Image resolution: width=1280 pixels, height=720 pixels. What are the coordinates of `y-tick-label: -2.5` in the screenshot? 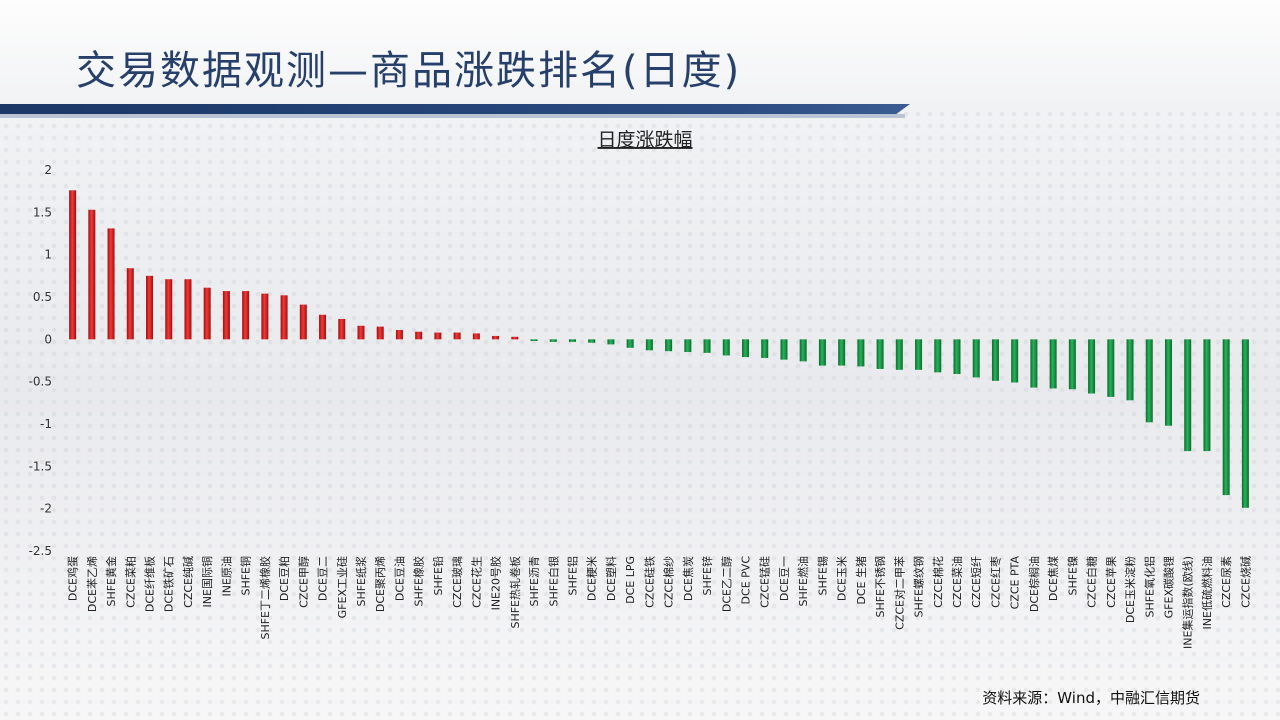 It's located at (40, 551).